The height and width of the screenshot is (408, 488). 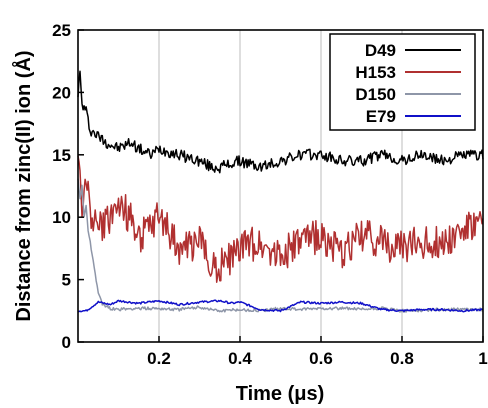 What do you see at coordinates (159, 358) in the screenshot?
I see `x-tick-label: 0.2` at bounding box center [159, 358].